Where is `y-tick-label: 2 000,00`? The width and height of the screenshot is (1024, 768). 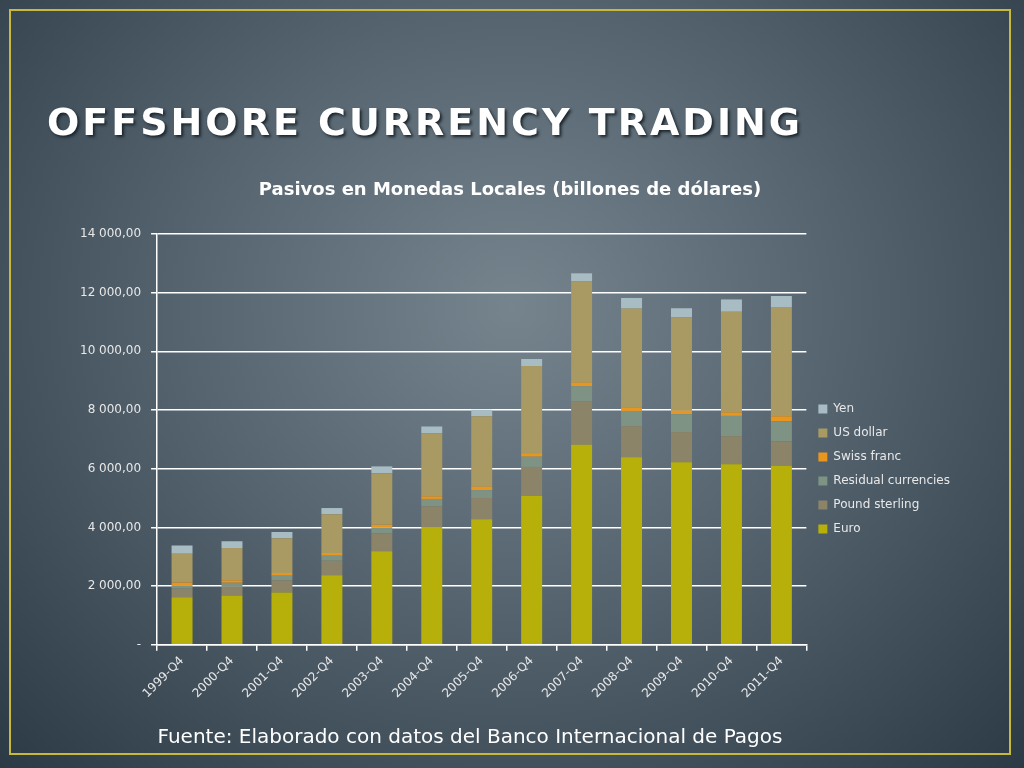
y-tick-label: 2 000,00 is located at coordinates (114, 585).